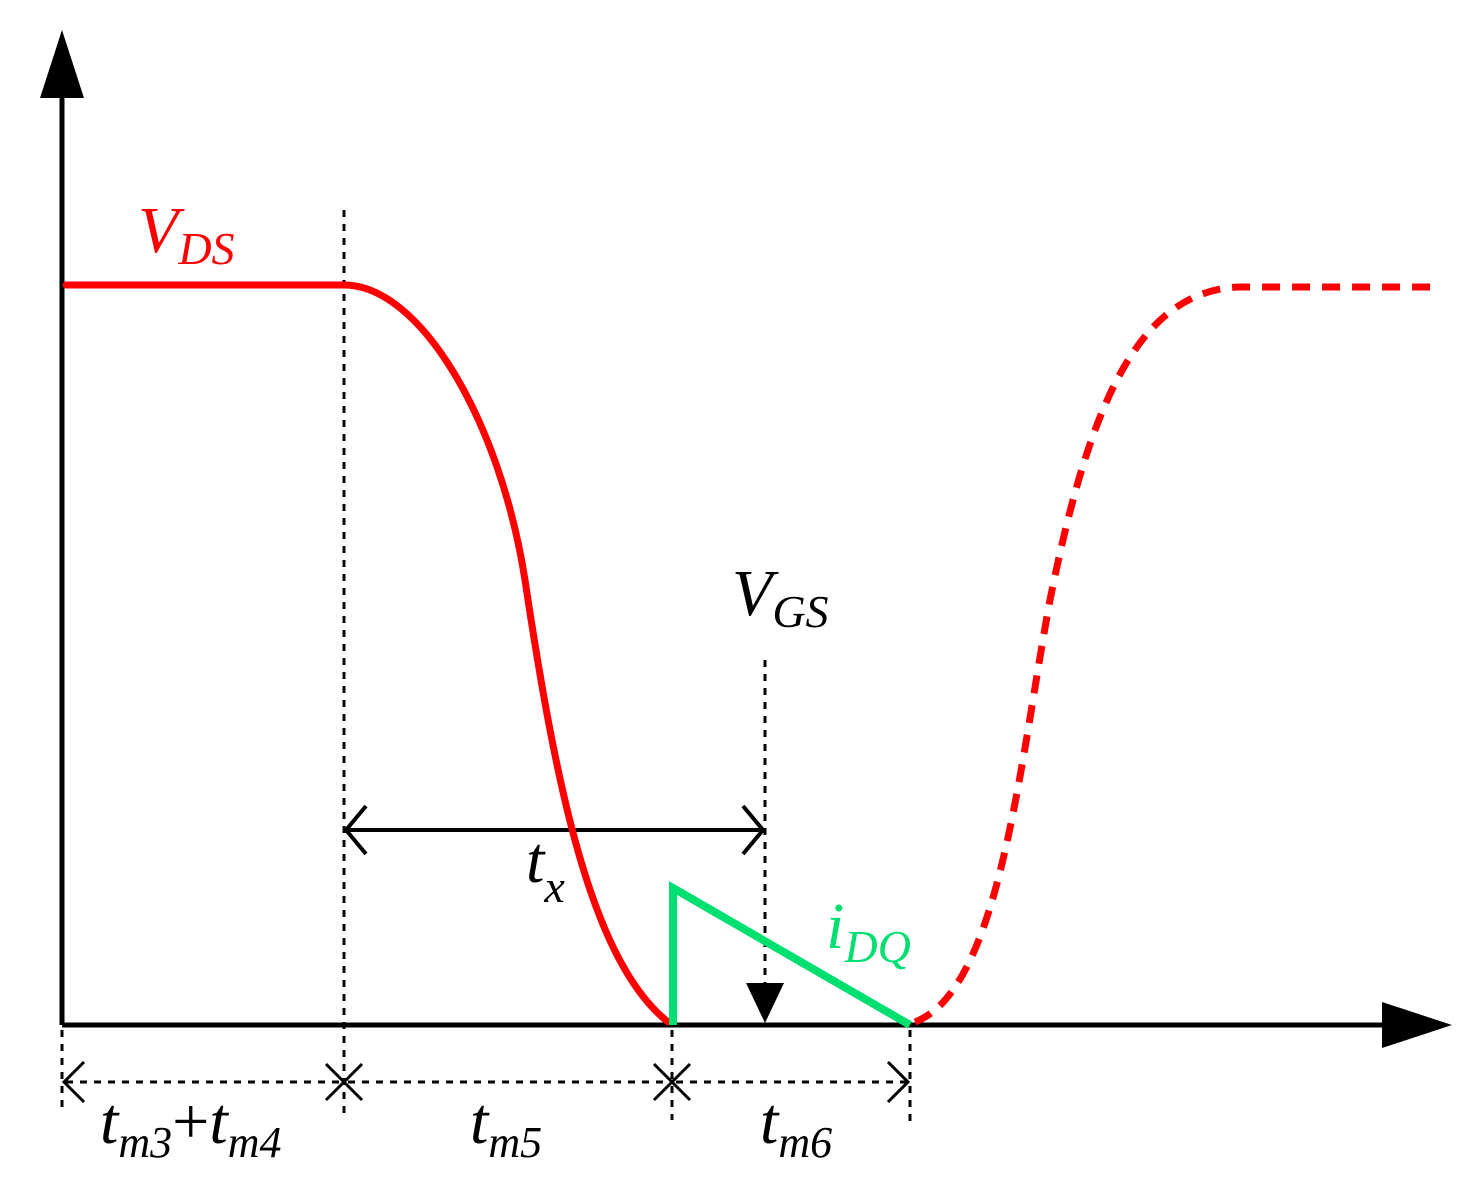 This screenshot has height=1190, width=1484. Describe the element at coordinates (753, 830) in the screenshot. I see `tx-arrowhead-right` at that location.